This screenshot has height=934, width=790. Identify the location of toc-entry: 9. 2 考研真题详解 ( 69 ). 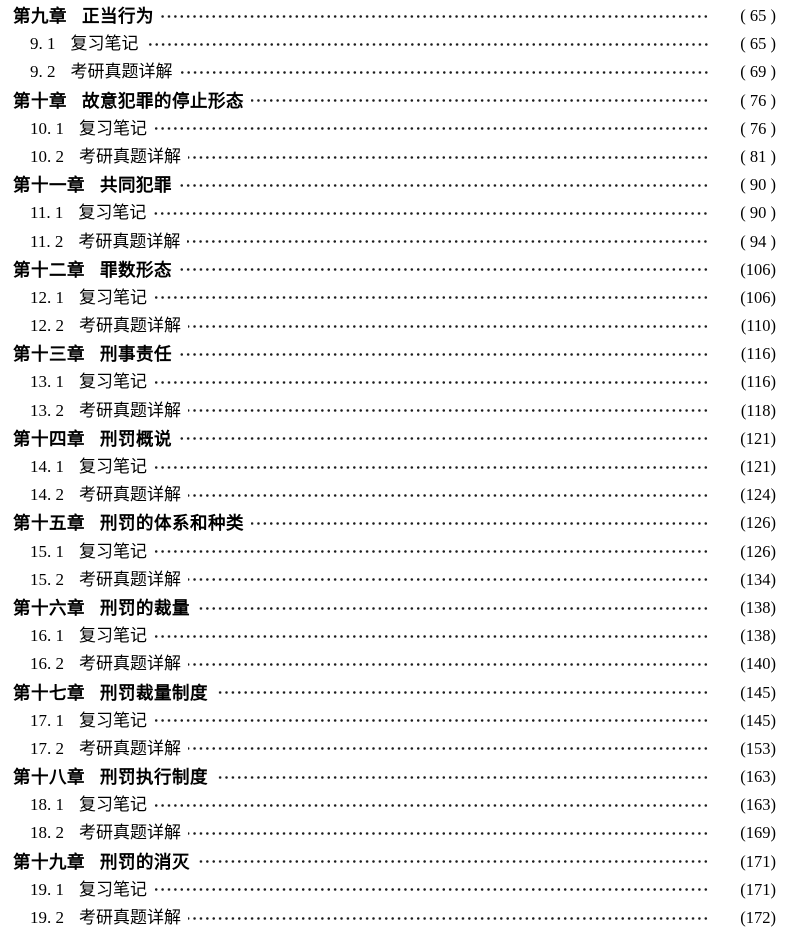
(395, 72).